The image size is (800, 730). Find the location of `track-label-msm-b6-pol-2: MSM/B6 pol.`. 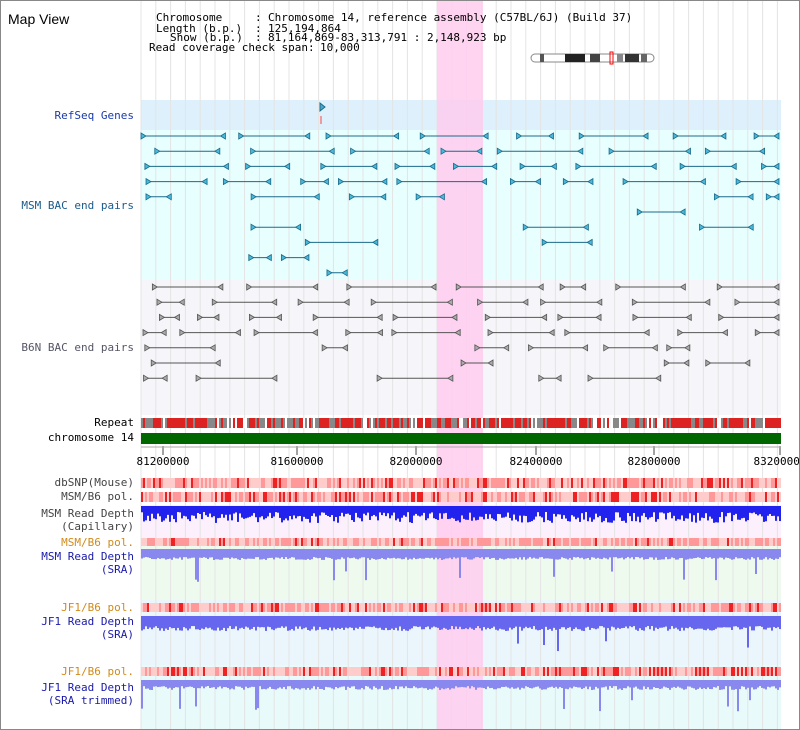

track-label-msm-b6-pol-2: MSM/B6 pol. is located at coordinates (97, 542).